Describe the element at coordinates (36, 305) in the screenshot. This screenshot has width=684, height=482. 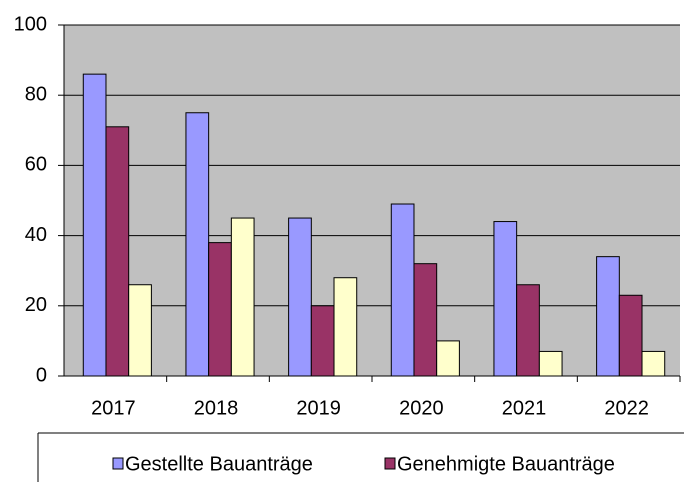
I see `y-tick-label: 20` at that location.